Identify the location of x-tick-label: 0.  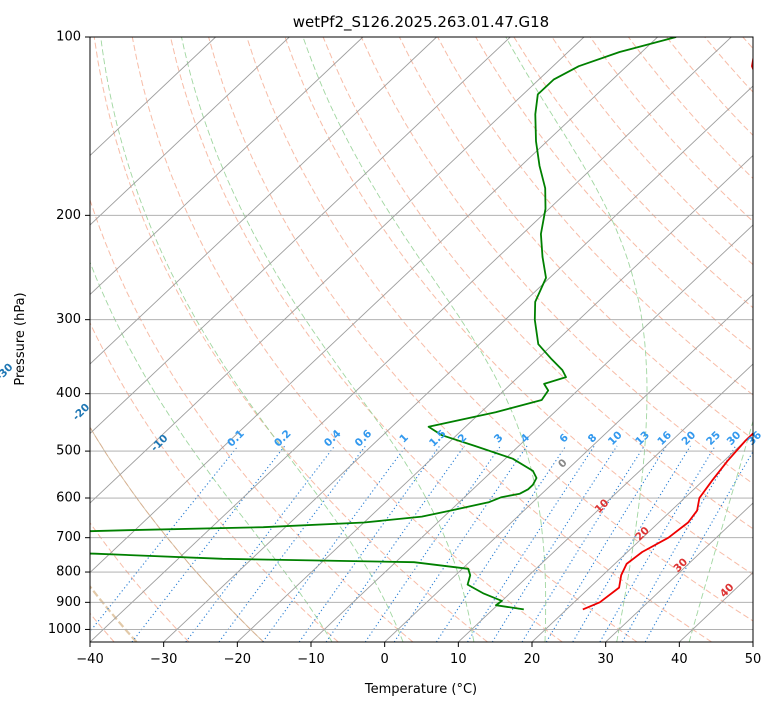
(385, 659).